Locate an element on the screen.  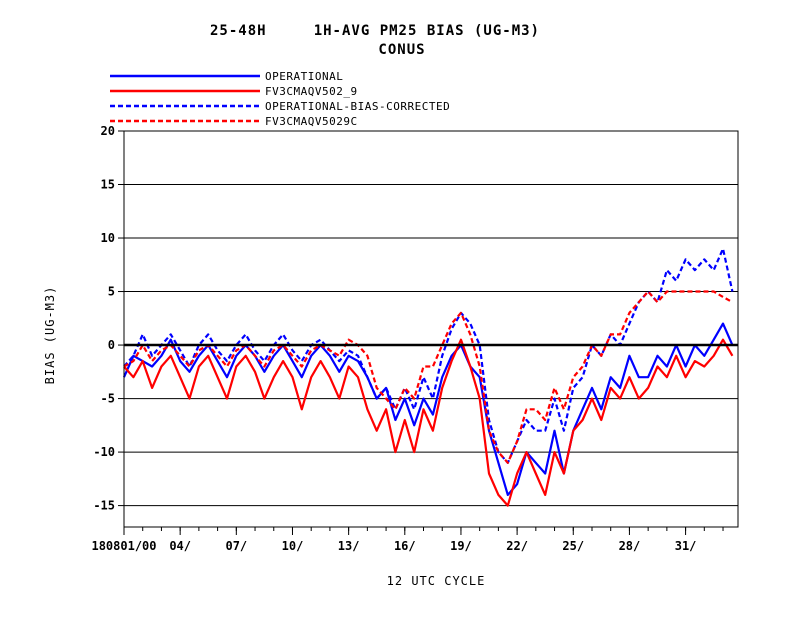
x-tick-label-10: 31/ is located at coordinates (686, 546).